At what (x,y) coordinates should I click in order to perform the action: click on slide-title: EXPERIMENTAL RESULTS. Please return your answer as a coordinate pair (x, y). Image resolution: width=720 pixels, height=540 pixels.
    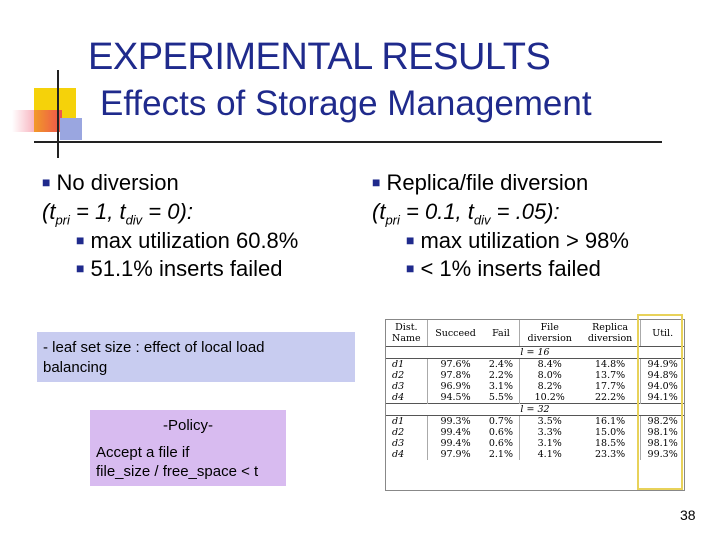
    Looking at the image, I should click on (319, 57).